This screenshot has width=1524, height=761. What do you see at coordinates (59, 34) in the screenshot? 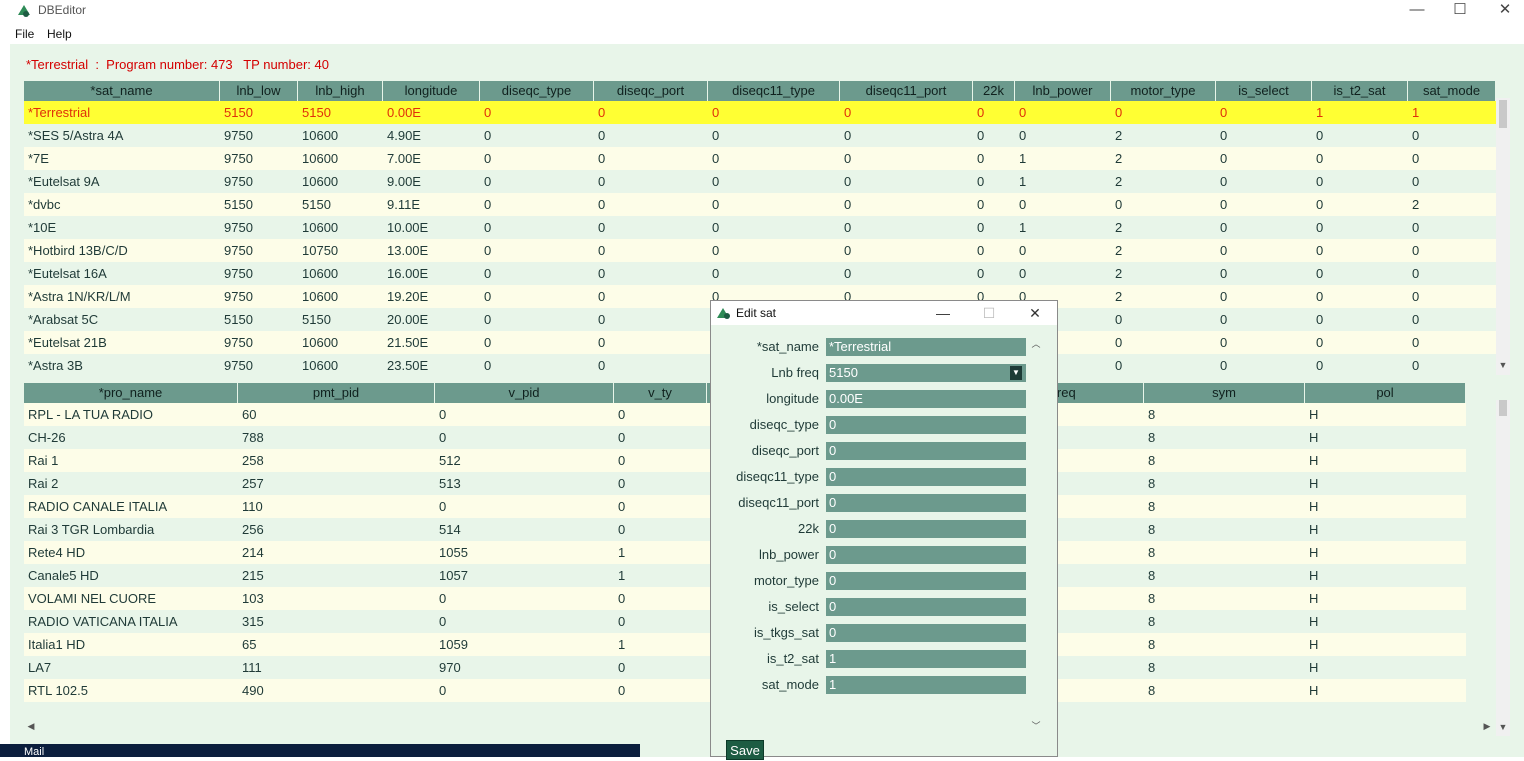
I see `menu-help: Help` at bounding box center [59, 34].